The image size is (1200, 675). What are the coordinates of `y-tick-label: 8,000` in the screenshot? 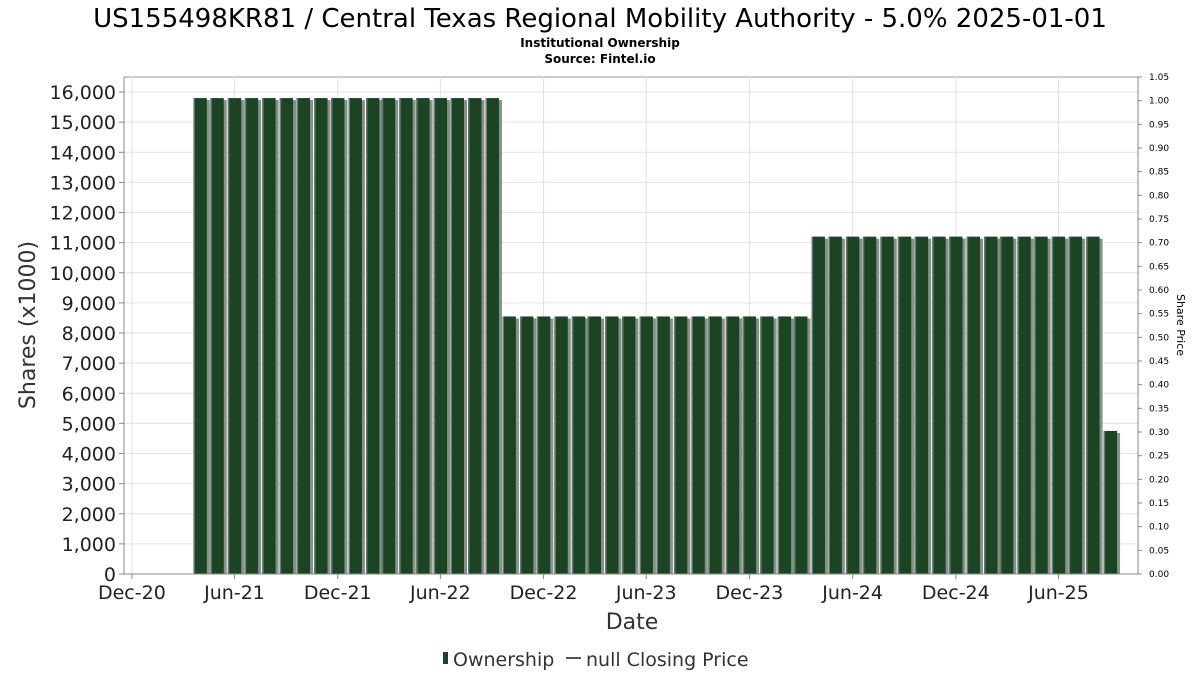 It's located at (89, 334).